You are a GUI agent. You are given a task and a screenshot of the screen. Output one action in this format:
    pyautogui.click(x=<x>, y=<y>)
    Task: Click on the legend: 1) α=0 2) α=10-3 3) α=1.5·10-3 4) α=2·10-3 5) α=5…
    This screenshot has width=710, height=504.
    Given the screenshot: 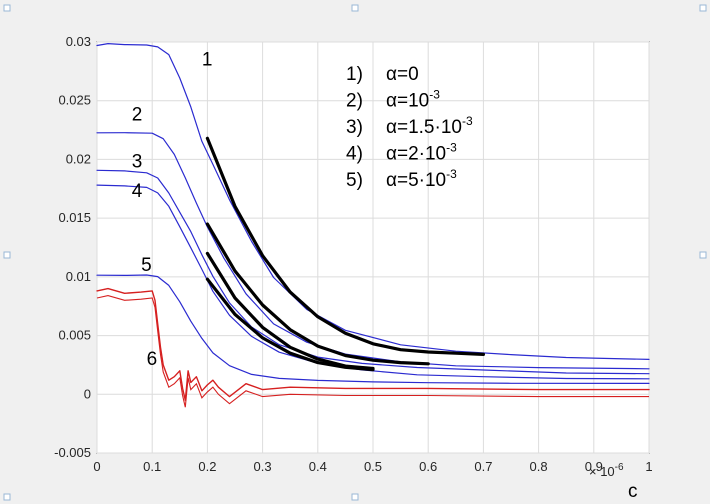 What is the action you would take?
    pyautogui.click(x=409, y=127)
    